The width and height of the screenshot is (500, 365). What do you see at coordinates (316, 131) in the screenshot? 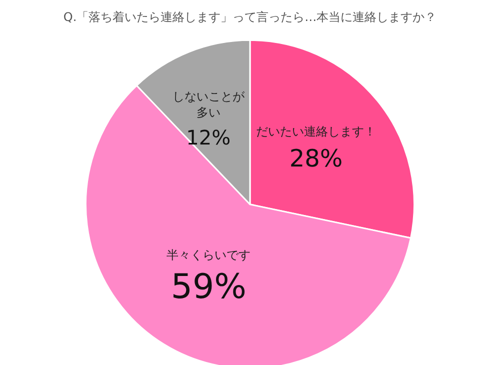
I see `slice-label: だいたい連絡します！` at bounding box center [316, 131].